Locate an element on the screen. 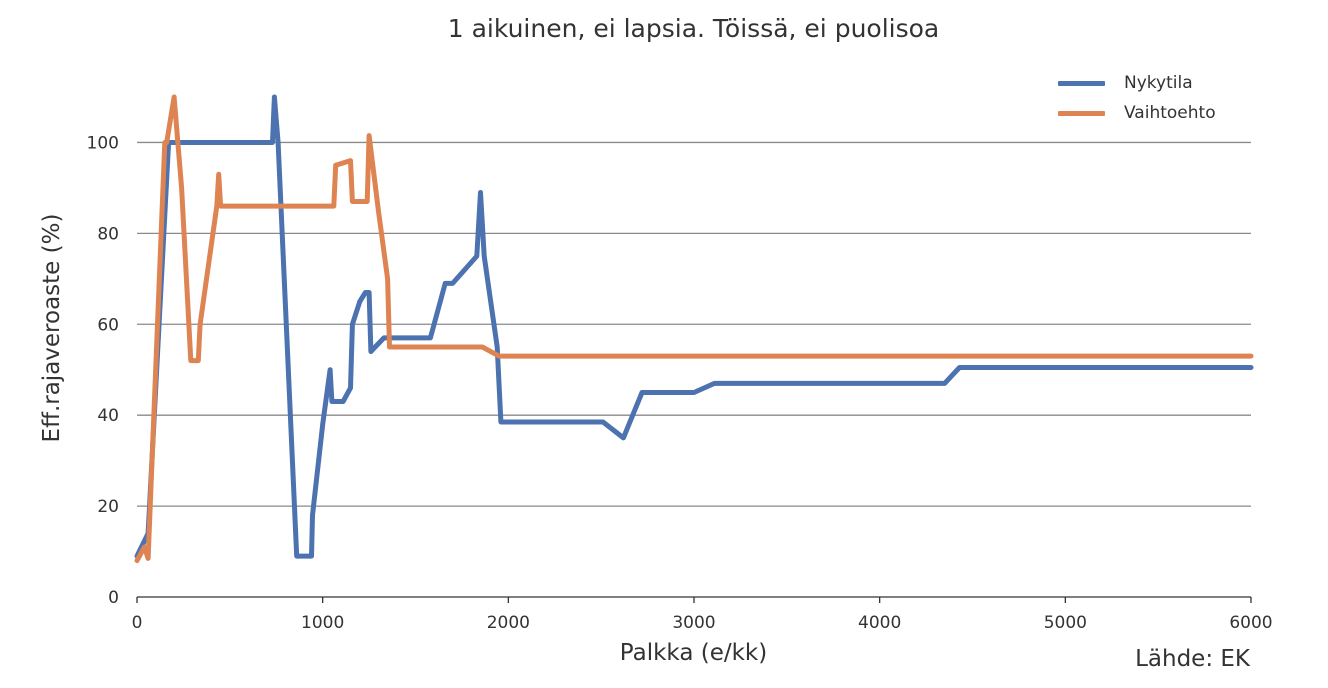  legend-item-nykytila: Nykytila is located at coordinates (1137, 83).